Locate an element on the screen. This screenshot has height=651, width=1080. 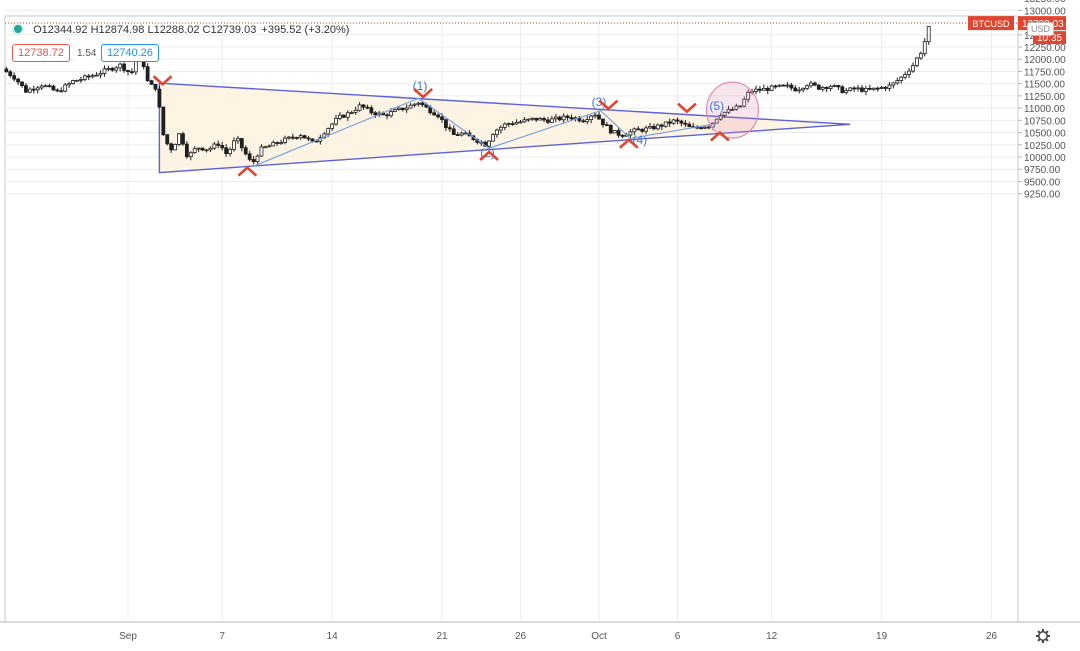
currency-badge: USD is located at coordinates (1040, 29).